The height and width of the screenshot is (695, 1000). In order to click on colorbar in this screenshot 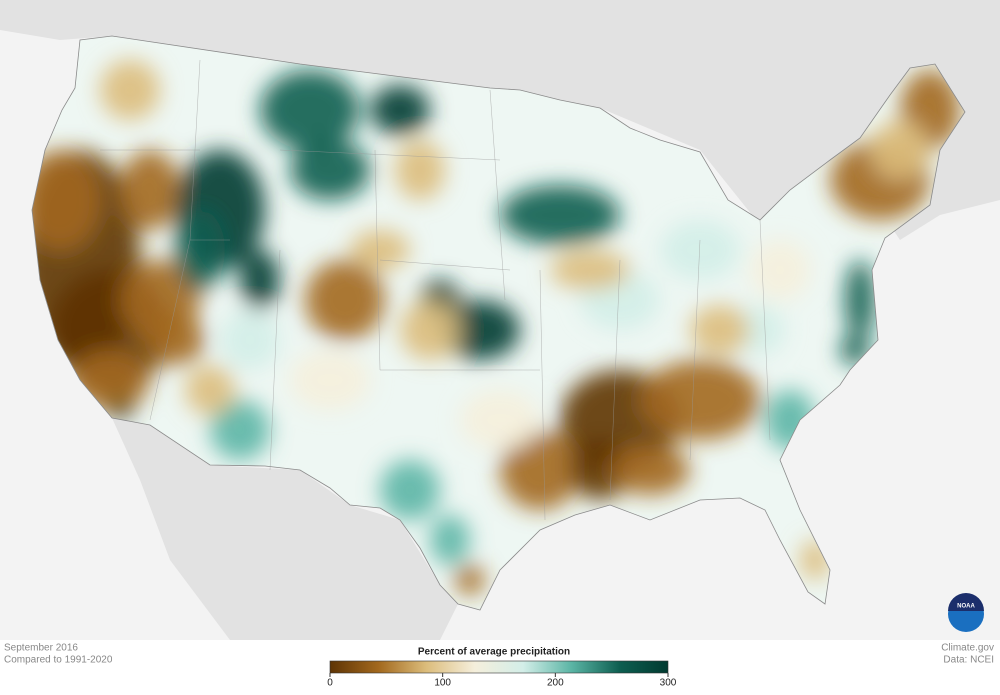, I will do `click(499, 667)`.